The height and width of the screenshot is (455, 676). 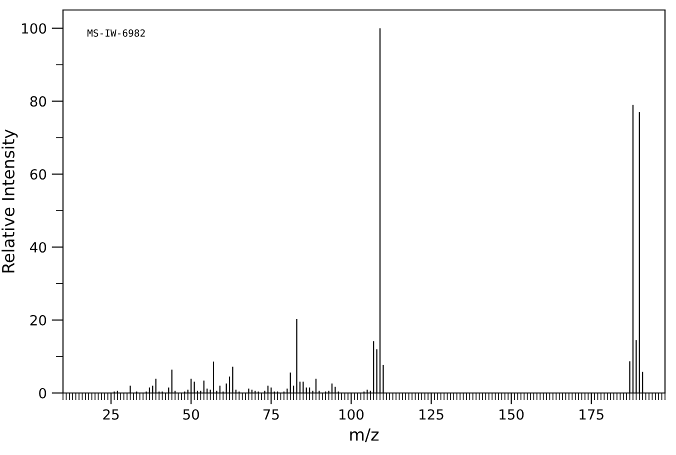 What do you see at coordinates (116, 33) in the screenshot?
I see `annotation: MS-IW-6982` at bounding box center [116, 33].